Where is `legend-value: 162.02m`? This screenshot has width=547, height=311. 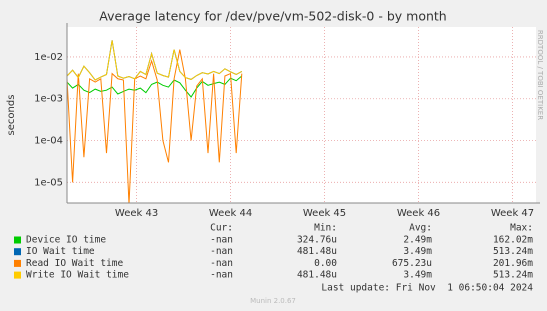
legend-value: 162.02m is located at coordinates (513, 240).